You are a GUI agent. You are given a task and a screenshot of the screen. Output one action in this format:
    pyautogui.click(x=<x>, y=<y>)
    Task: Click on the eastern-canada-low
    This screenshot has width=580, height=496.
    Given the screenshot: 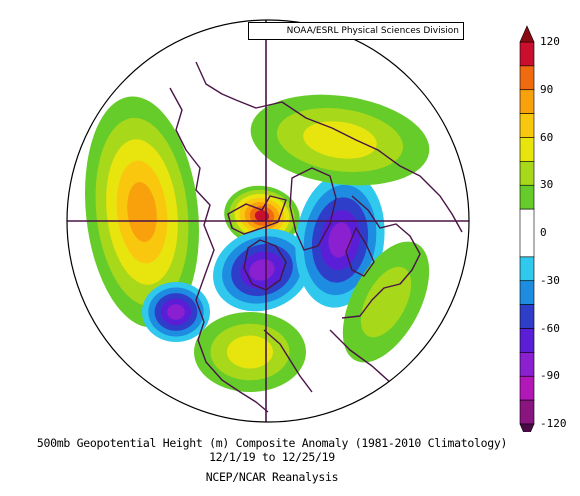 What is the action you would take?
    pyautogui.click(x=262, y=270)
    